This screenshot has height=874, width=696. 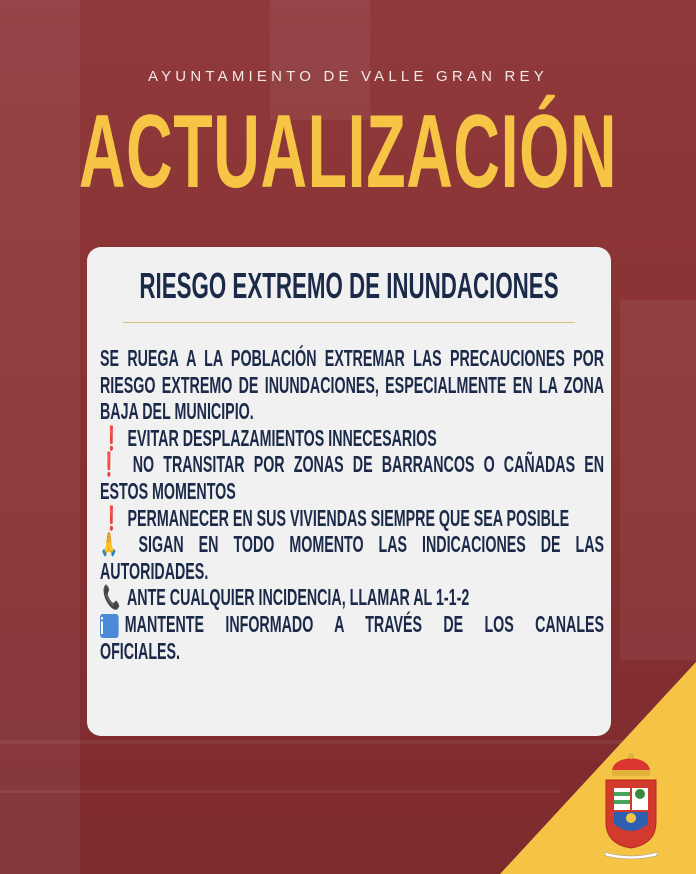 I want to click on divider, so click(x=349, y=322).